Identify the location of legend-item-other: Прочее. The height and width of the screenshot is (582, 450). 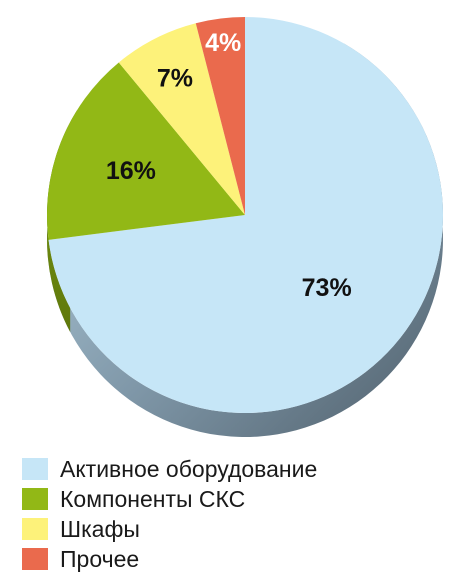
(169, 559).